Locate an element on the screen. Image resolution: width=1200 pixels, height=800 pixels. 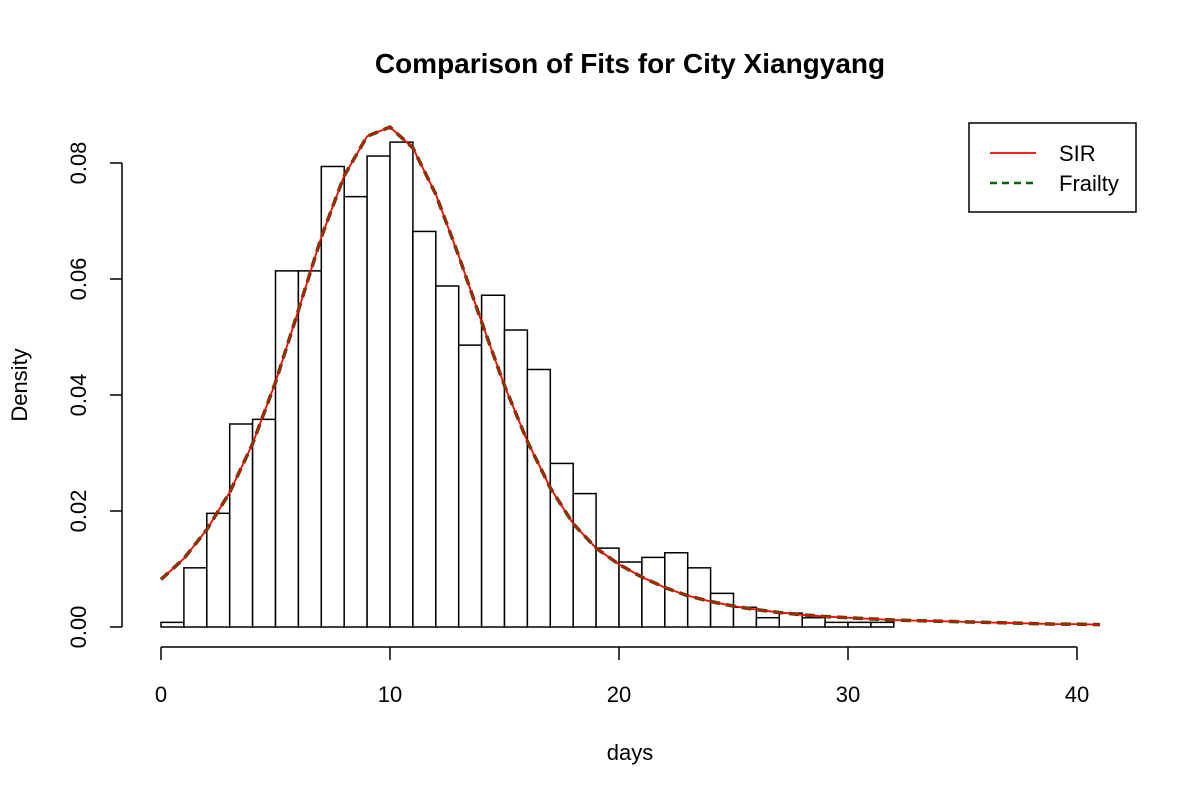
y-tick-label: 0.06 is located at coordinates (78, 279).